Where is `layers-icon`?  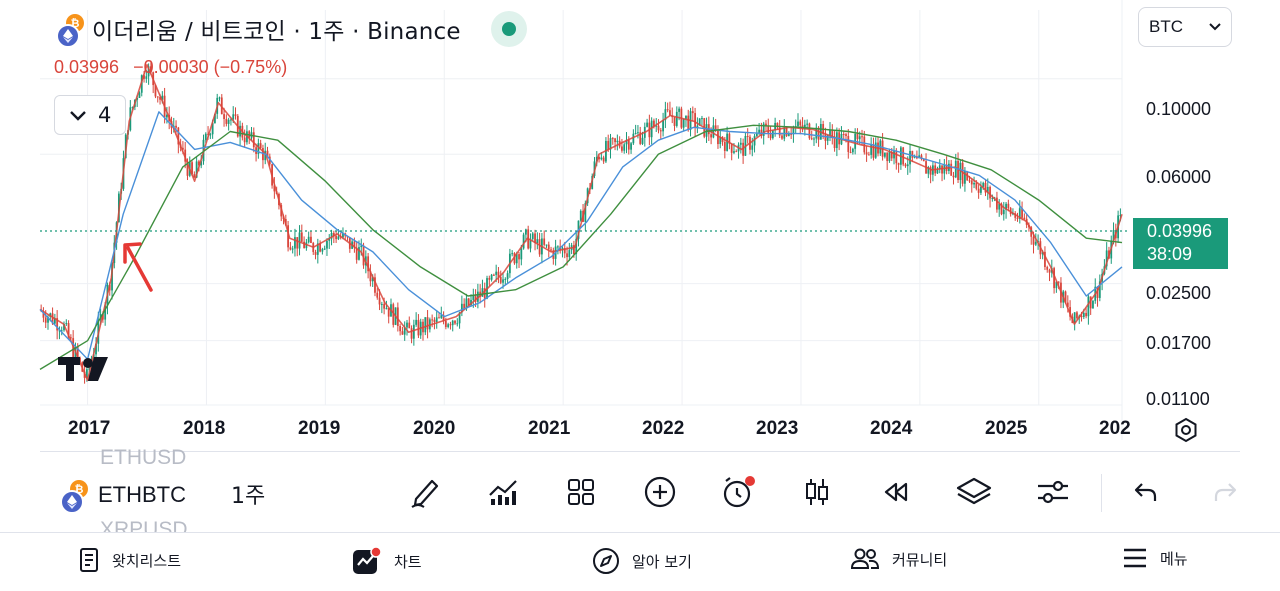 layers-icon is located at coordinates (974, 492).